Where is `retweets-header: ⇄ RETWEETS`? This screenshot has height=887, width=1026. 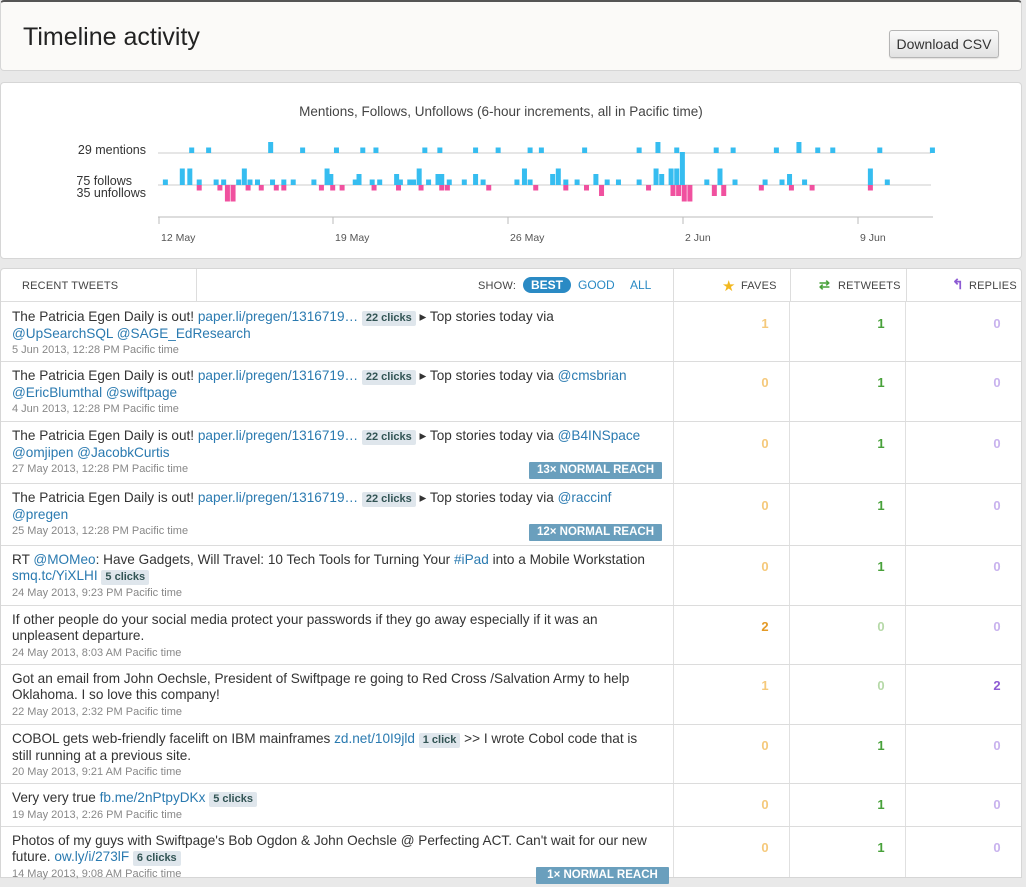 retweets-header: ⇄ RETWEETS is located at coordinates (848, 285).